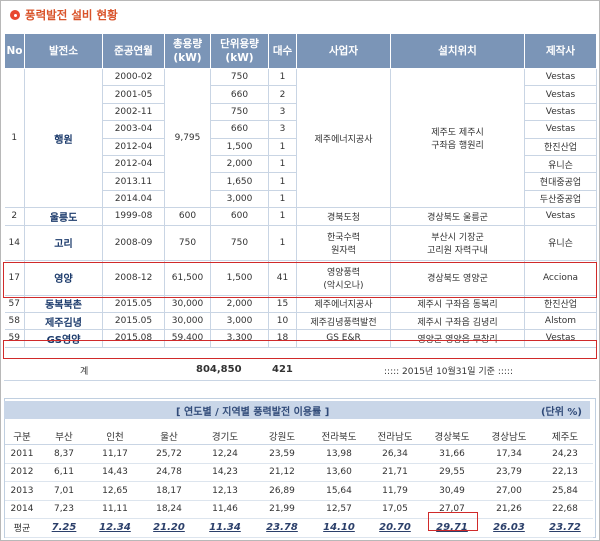 This screenshot has height=541, width=600. Describe the element at coordinates (187, 51) in the screenshot. I see `col-total: 총용량 (kW)` at that location.